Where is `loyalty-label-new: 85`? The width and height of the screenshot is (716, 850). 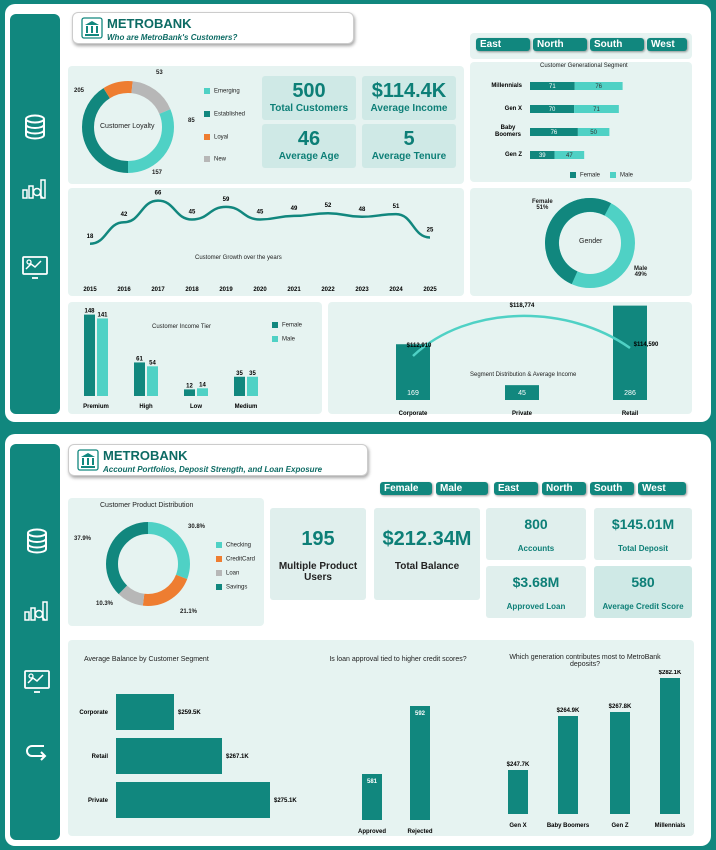
loyalty-label-new: 85 is located at coordinates (191, 121).